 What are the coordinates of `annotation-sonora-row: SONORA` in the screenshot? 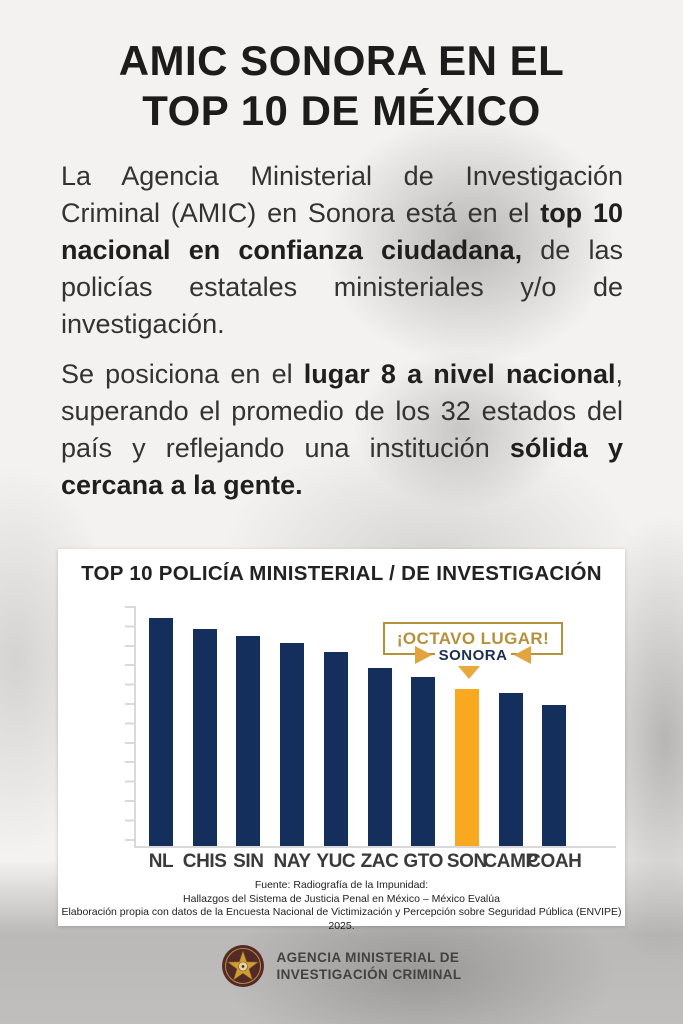 It's located at (473, 655).